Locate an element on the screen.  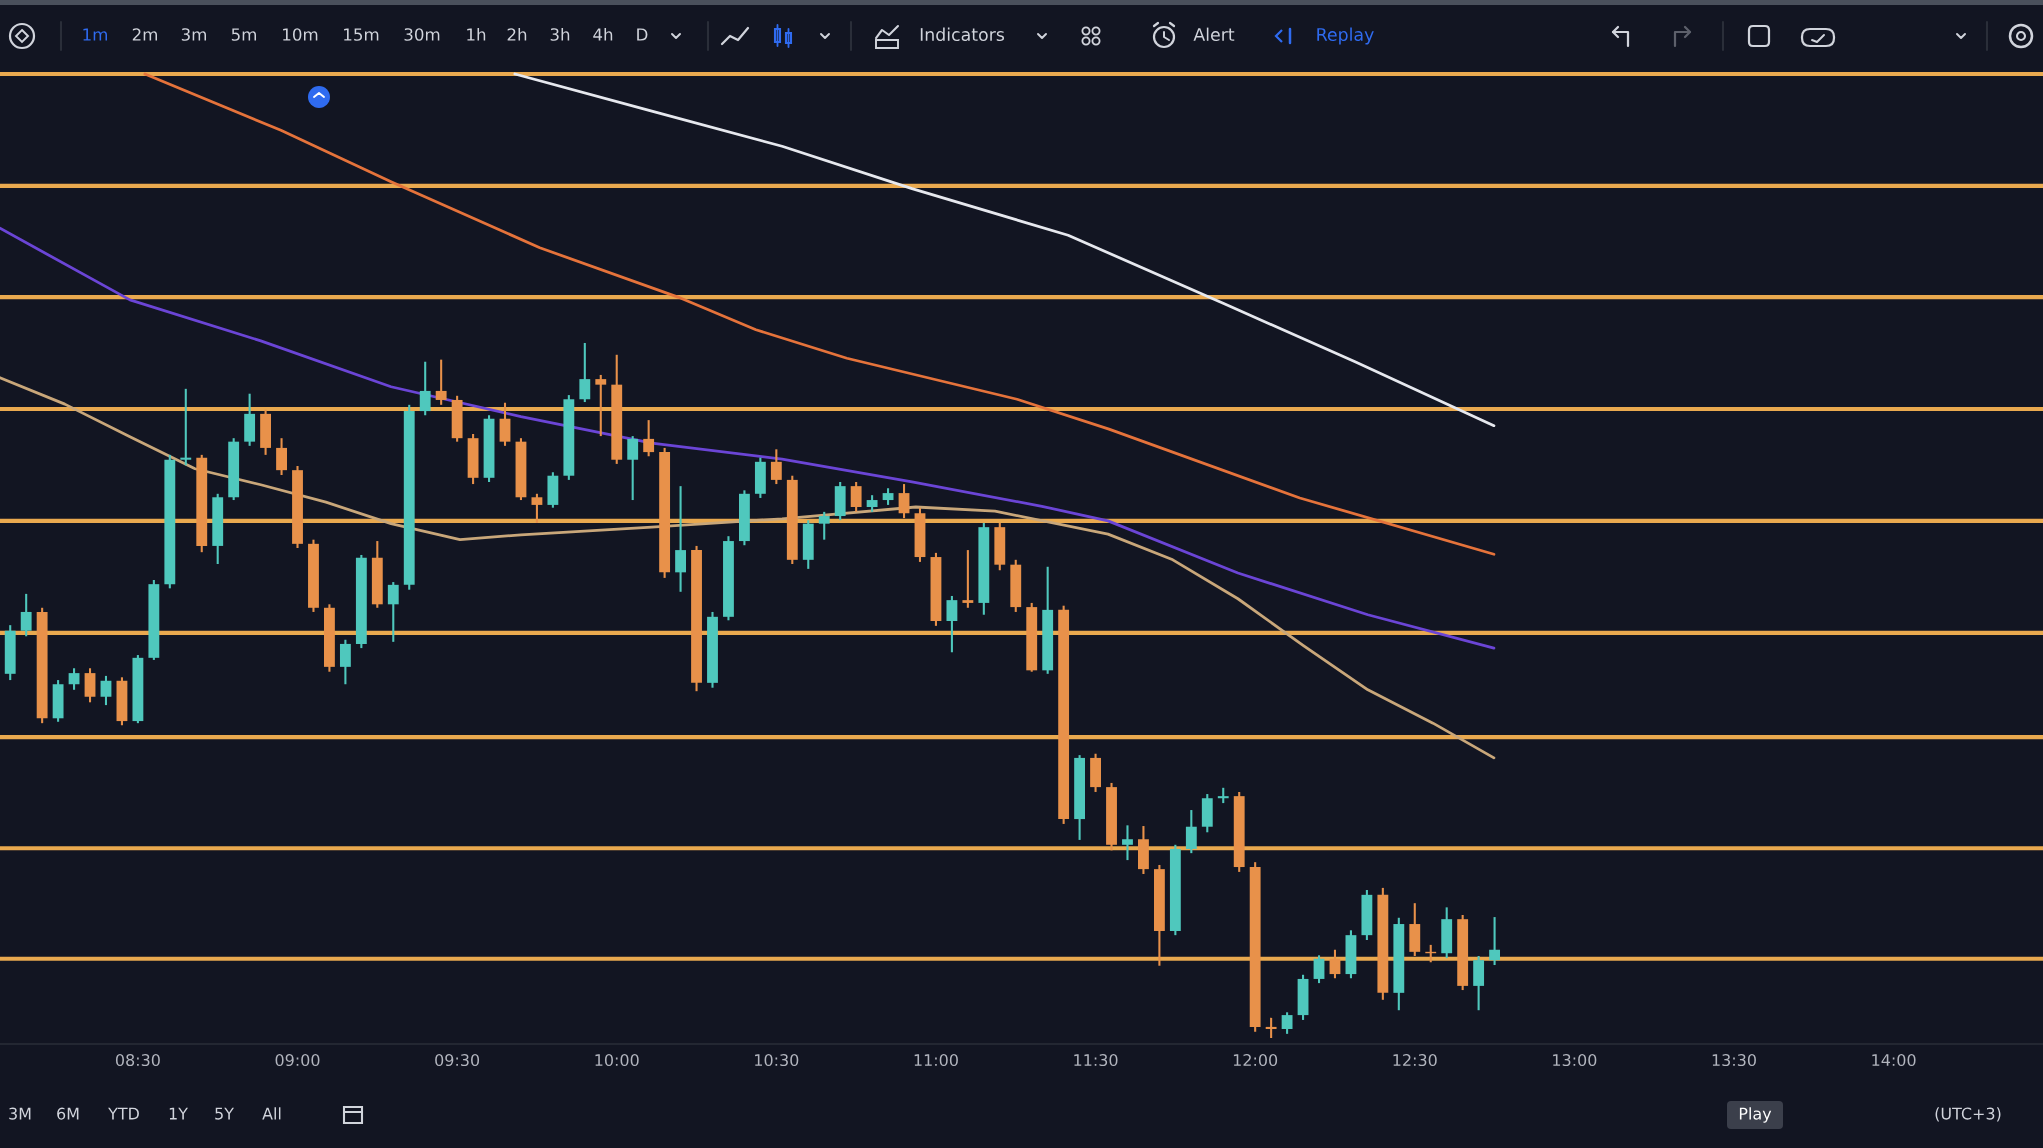
text: Alert is located at coordinates (1214, 34).